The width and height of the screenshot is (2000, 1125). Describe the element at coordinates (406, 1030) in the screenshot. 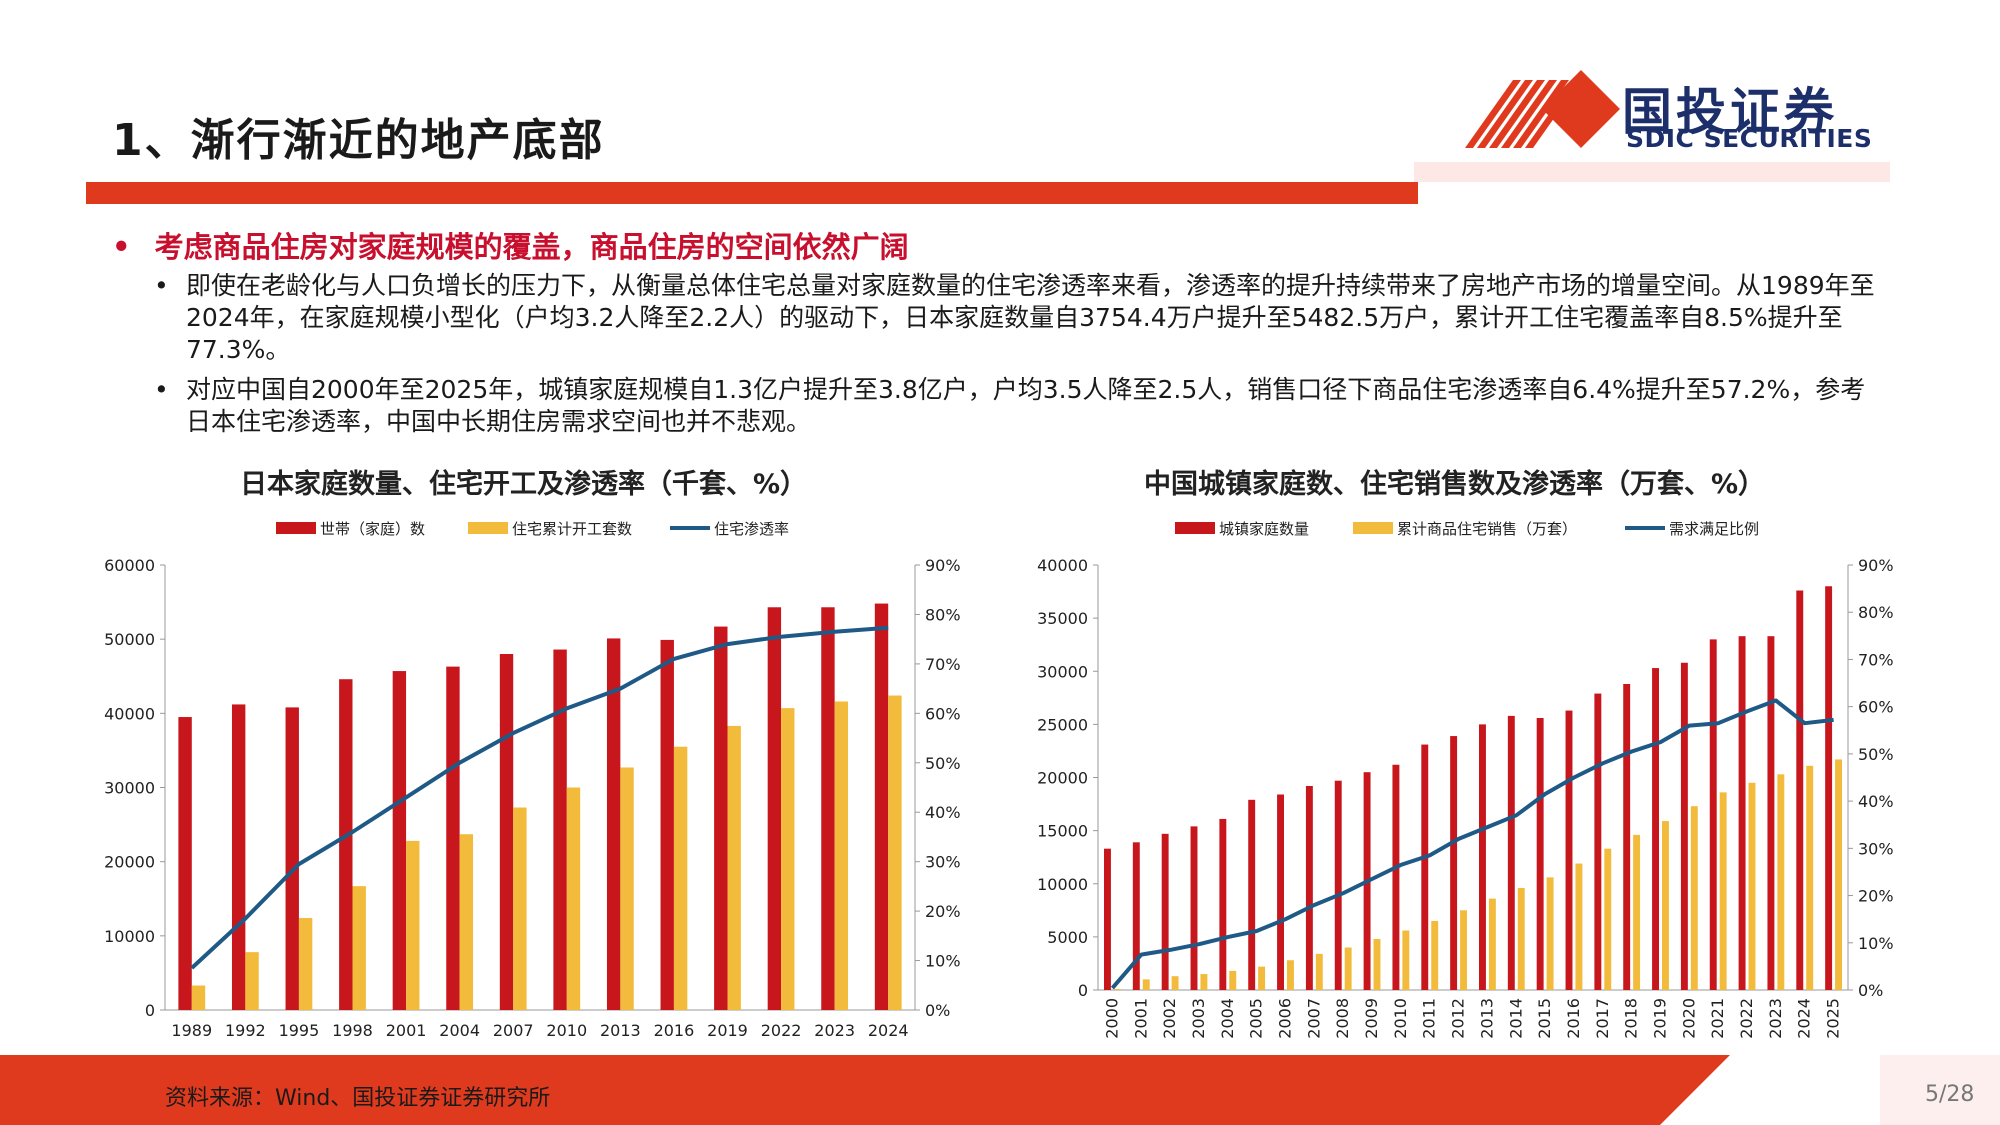

I see `x-tick-label: 2001` at that location.